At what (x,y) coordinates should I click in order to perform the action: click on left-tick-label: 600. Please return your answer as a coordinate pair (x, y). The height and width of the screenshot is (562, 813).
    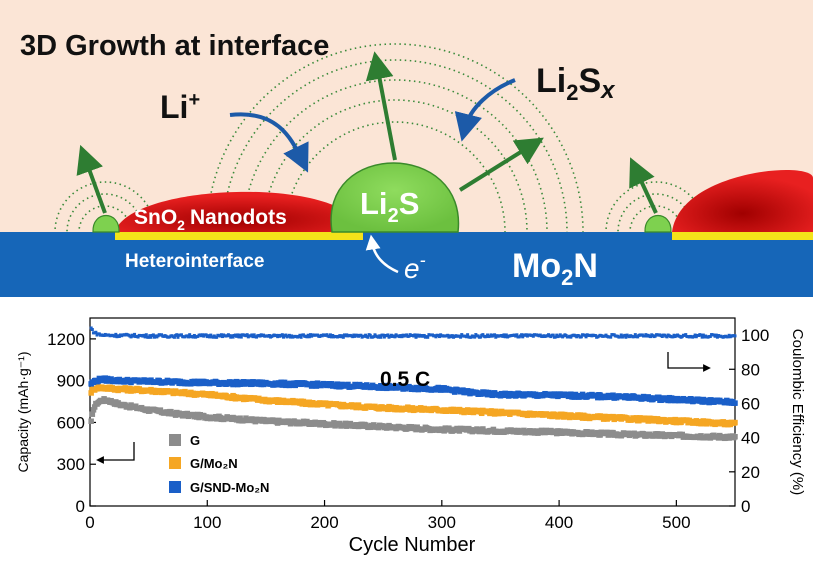
    Looking at the image, I should click on (71, 422).